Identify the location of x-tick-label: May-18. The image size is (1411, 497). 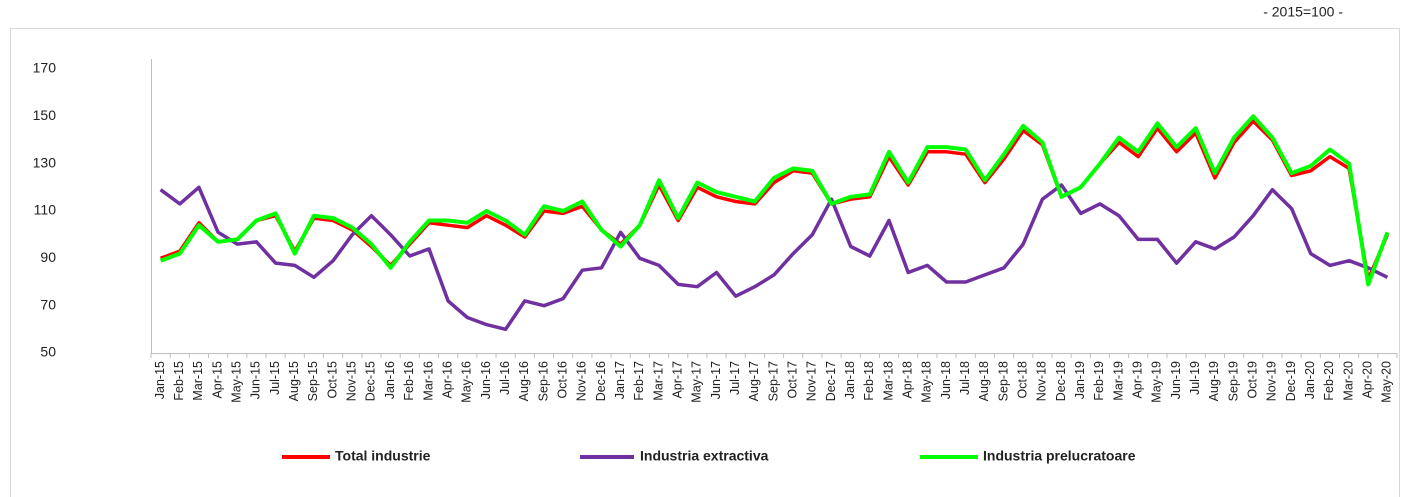
(927, 382).